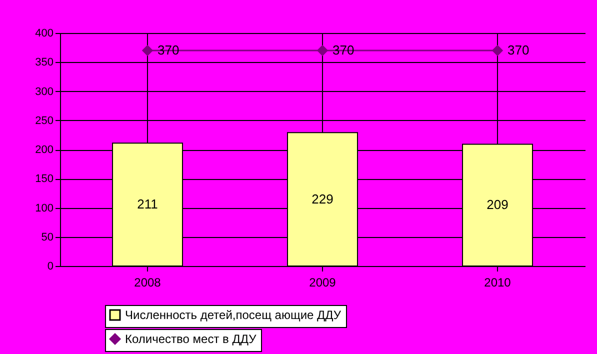  Describe the element at coordinates (44, 120) in the screenshot. I see `y-tick-label: 250` at that location.